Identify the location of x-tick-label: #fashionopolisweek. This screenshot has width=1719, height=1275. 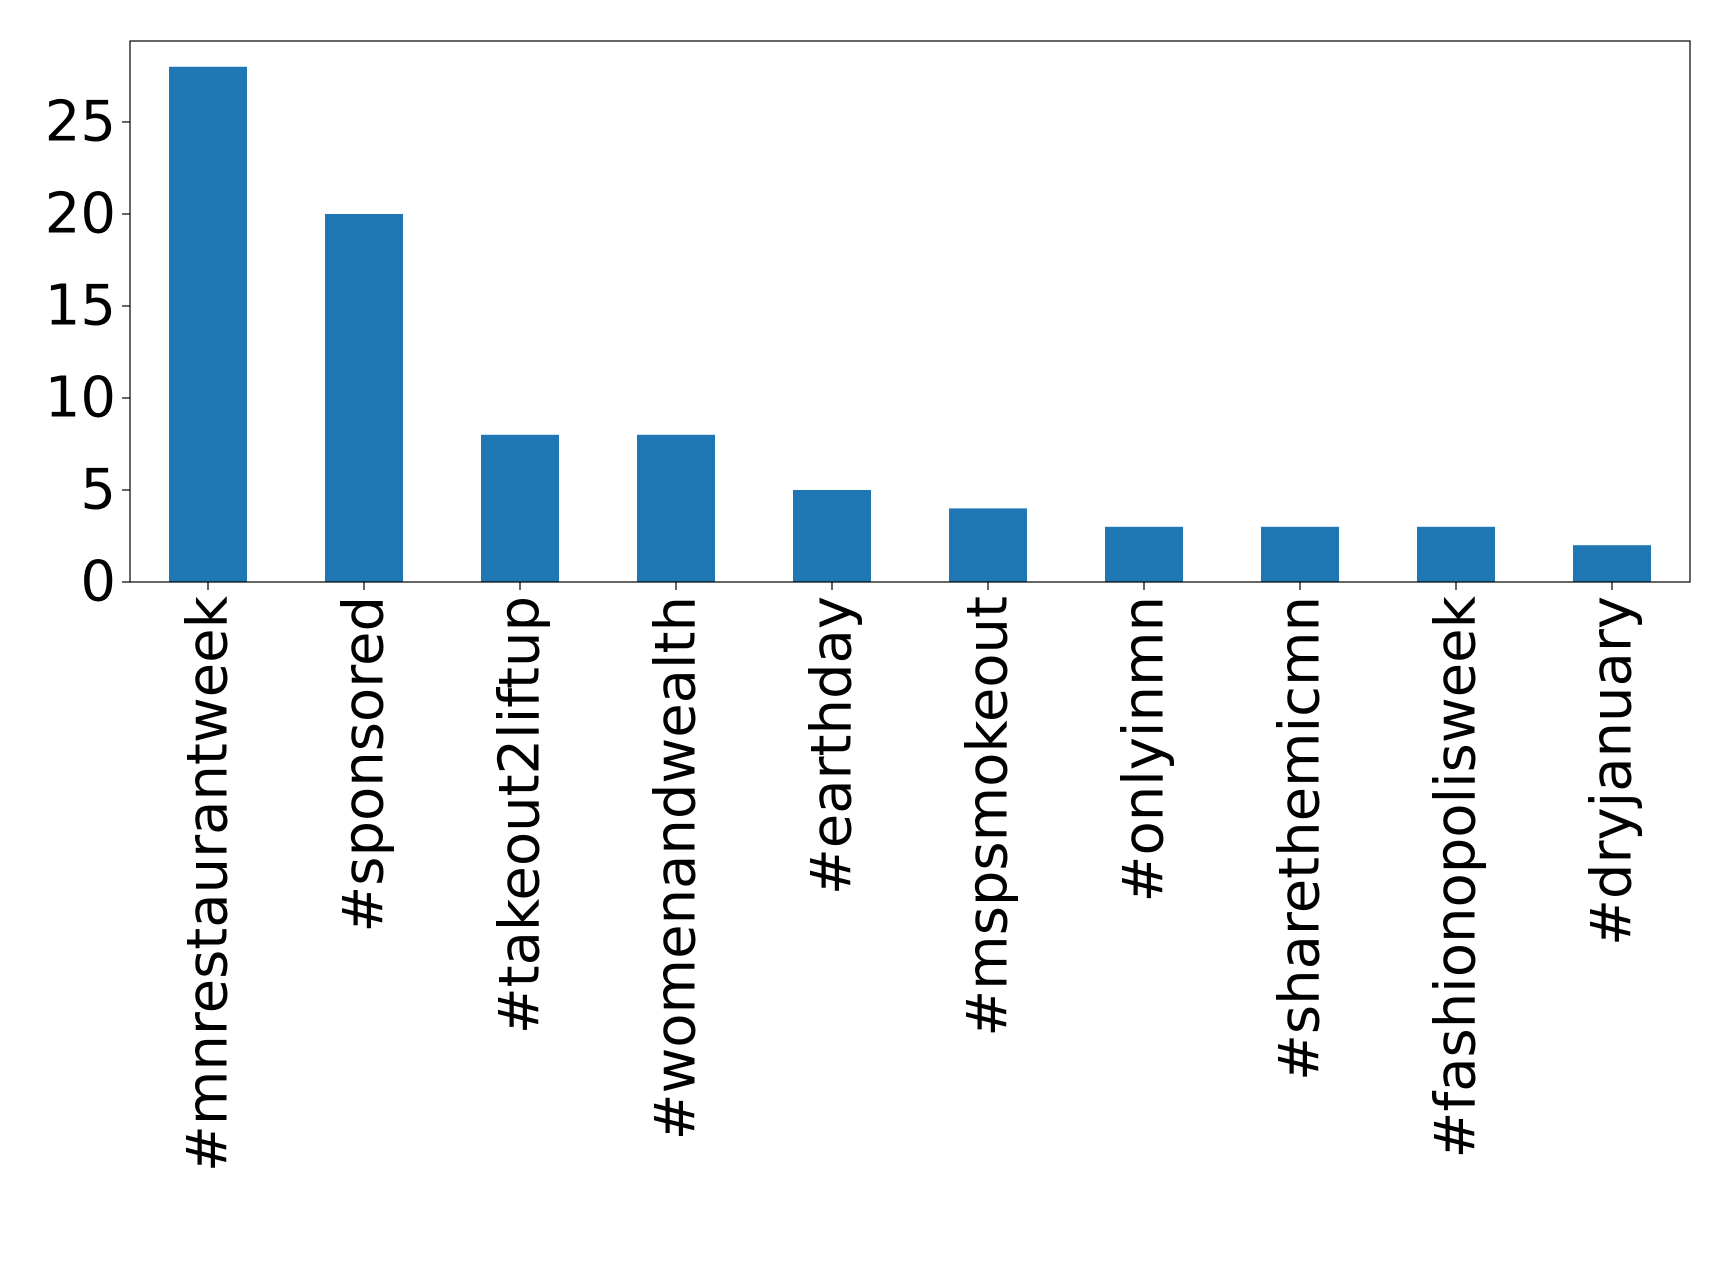
(1456, 876).